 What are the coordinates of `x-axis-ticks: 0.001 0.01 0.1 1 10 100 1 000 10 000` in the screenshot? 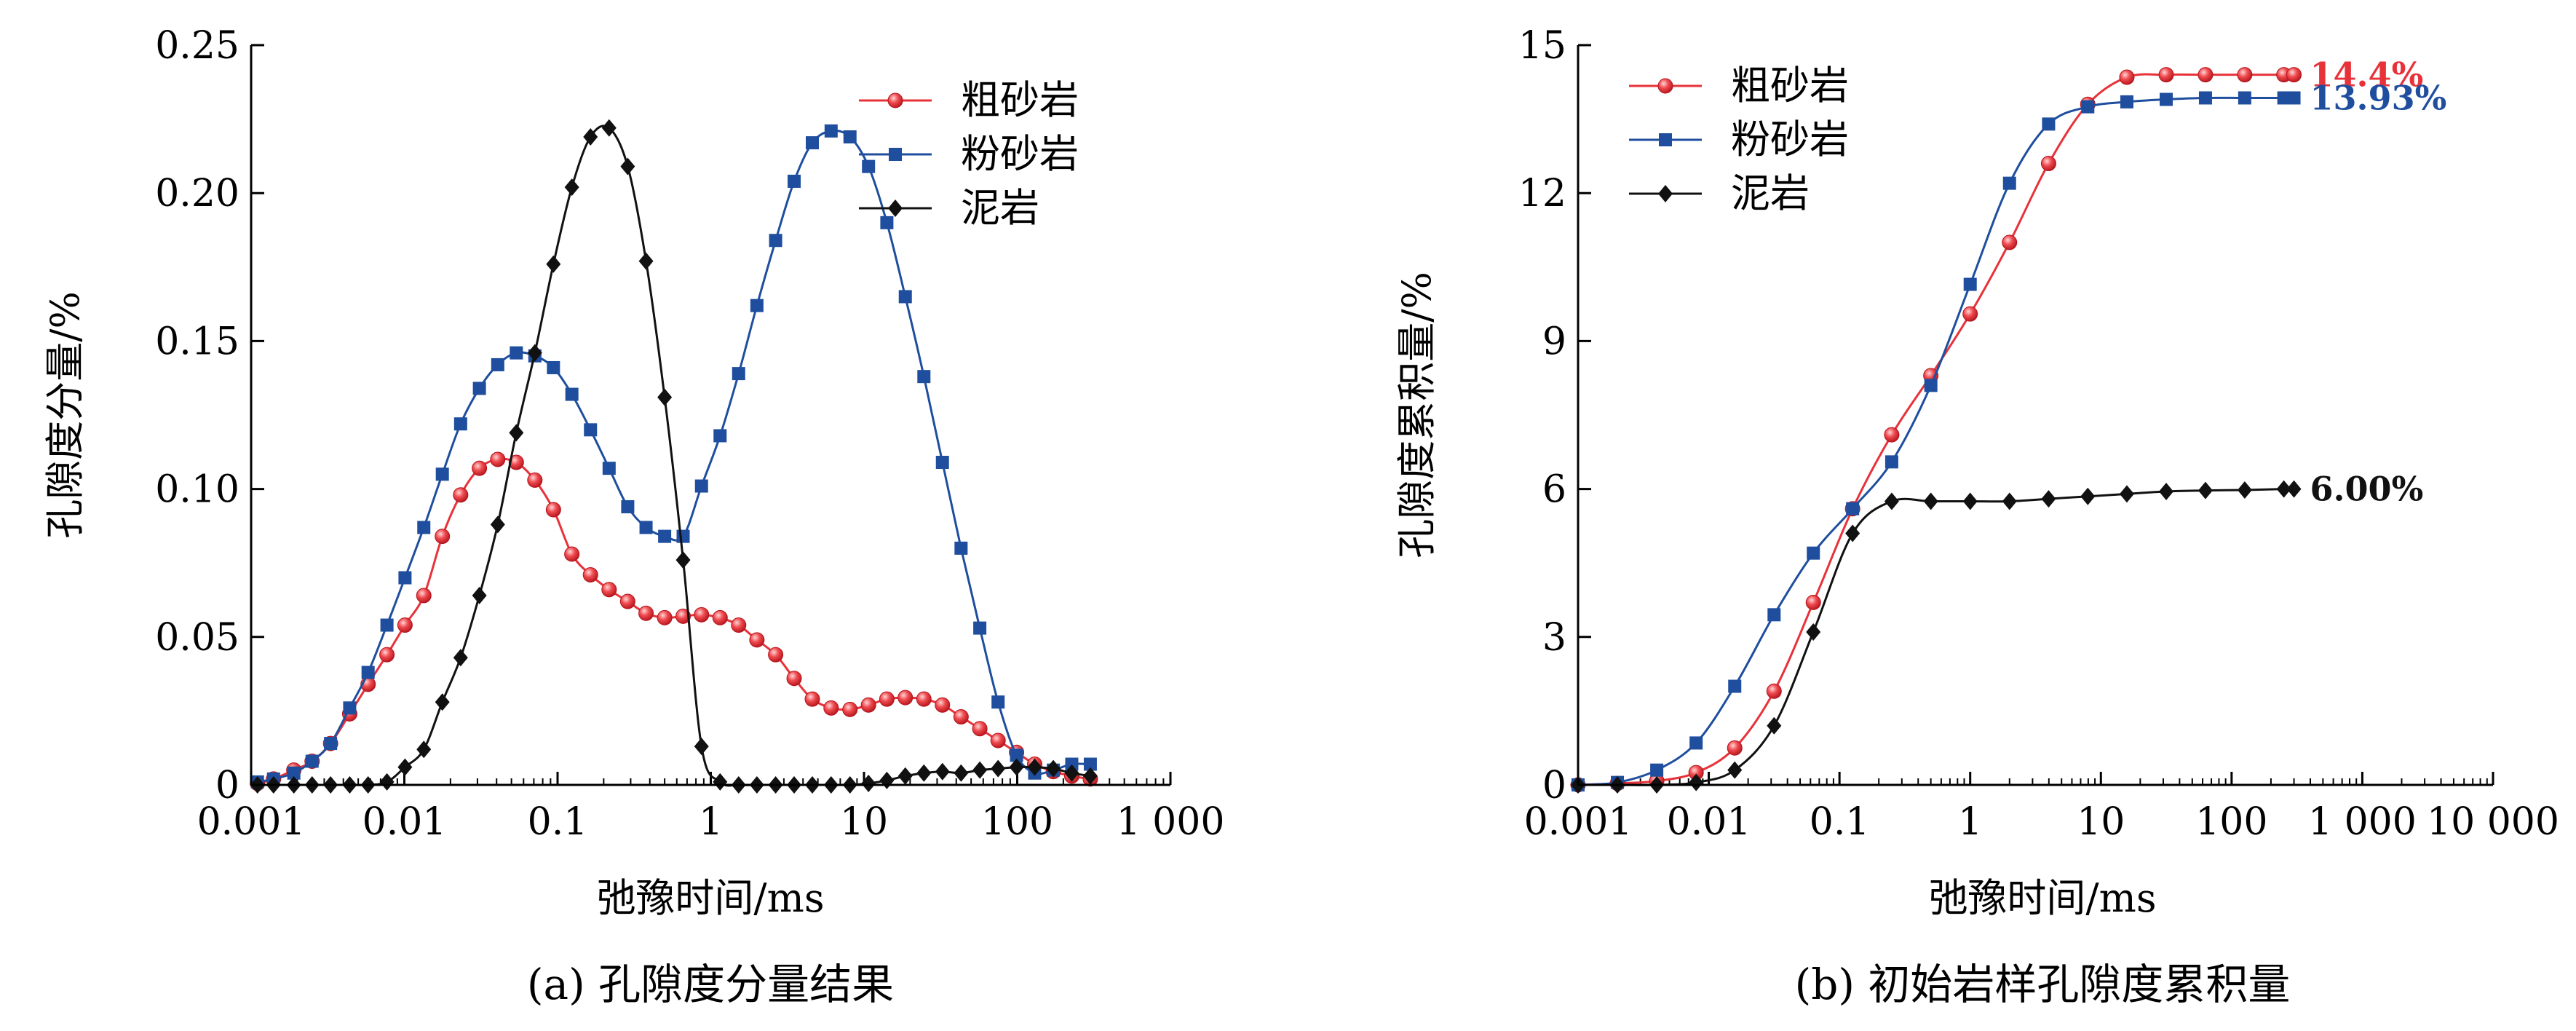 It's located at (2041, 808).